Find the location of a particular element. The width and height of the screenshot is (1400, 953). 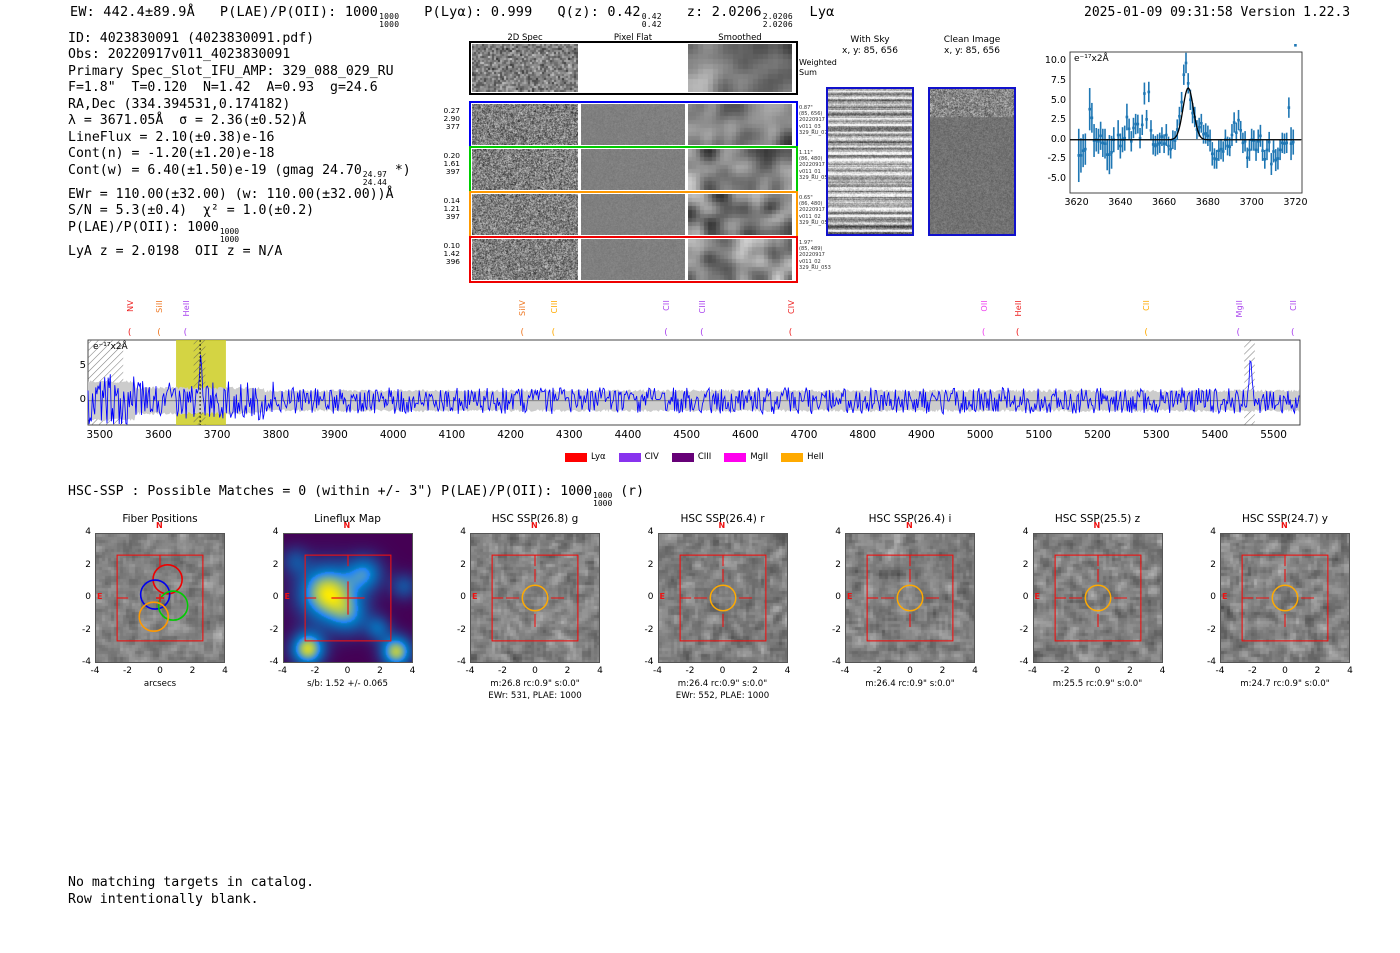

spec2d-column-title-0: 2D Spec is located at coordinates (525, 38).